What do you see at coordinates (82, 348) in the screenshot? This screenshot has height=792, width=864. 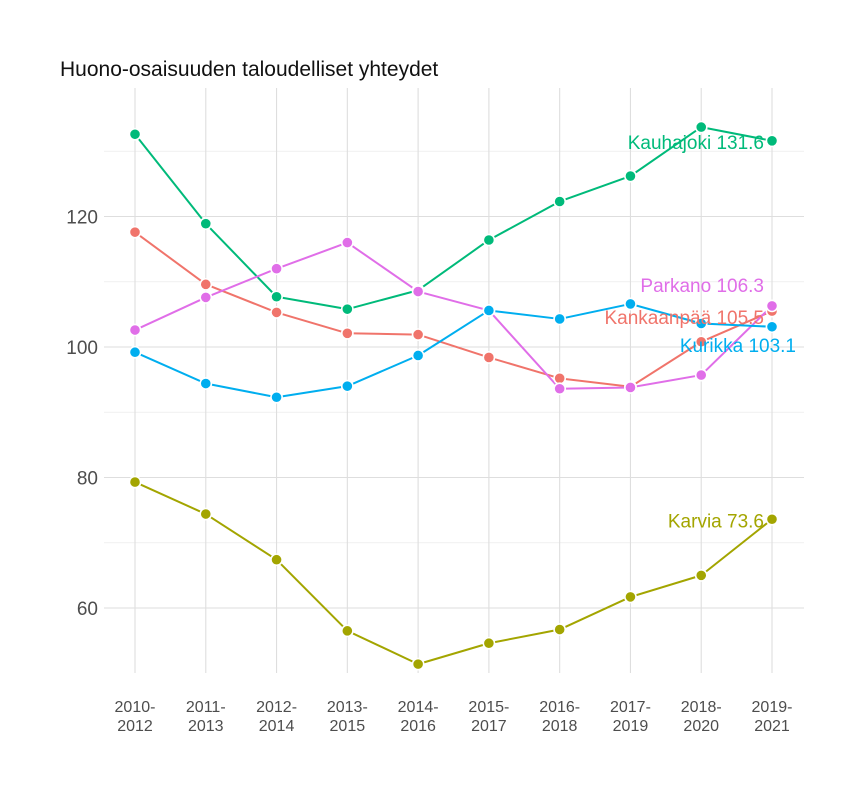 I see `y-tick-label: 100` at bounding box center [82, 348].